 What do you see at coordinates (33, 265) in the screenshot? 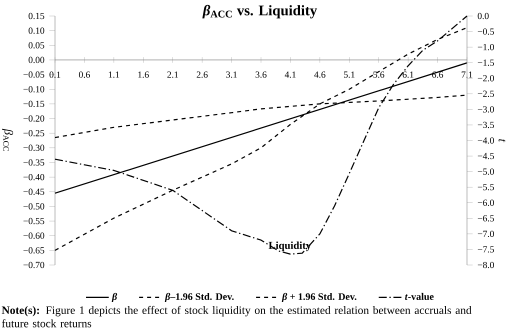
I see `y-tick-label: −0.70` at bounding box center [33, 265].